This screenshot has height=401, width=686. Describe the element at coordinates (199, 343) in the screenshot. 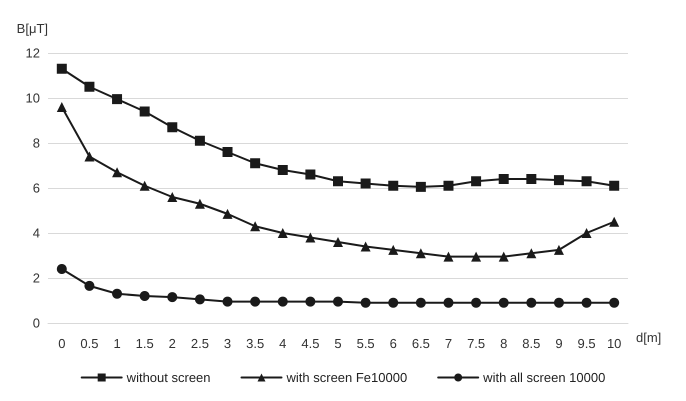

I see `x-tick-label: 2.5` at that location.